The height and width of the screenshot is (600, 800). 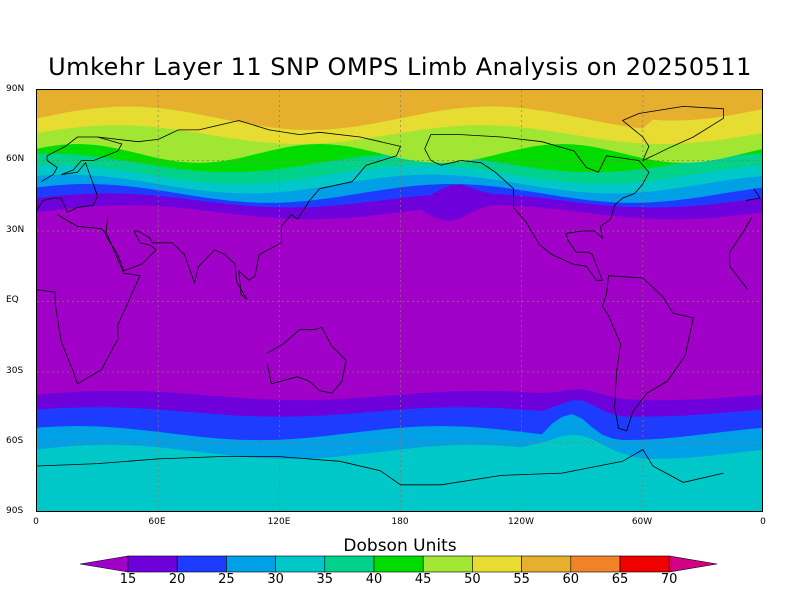 I want to click on colorbar-label-30: 30, so click(x=275, y=579).